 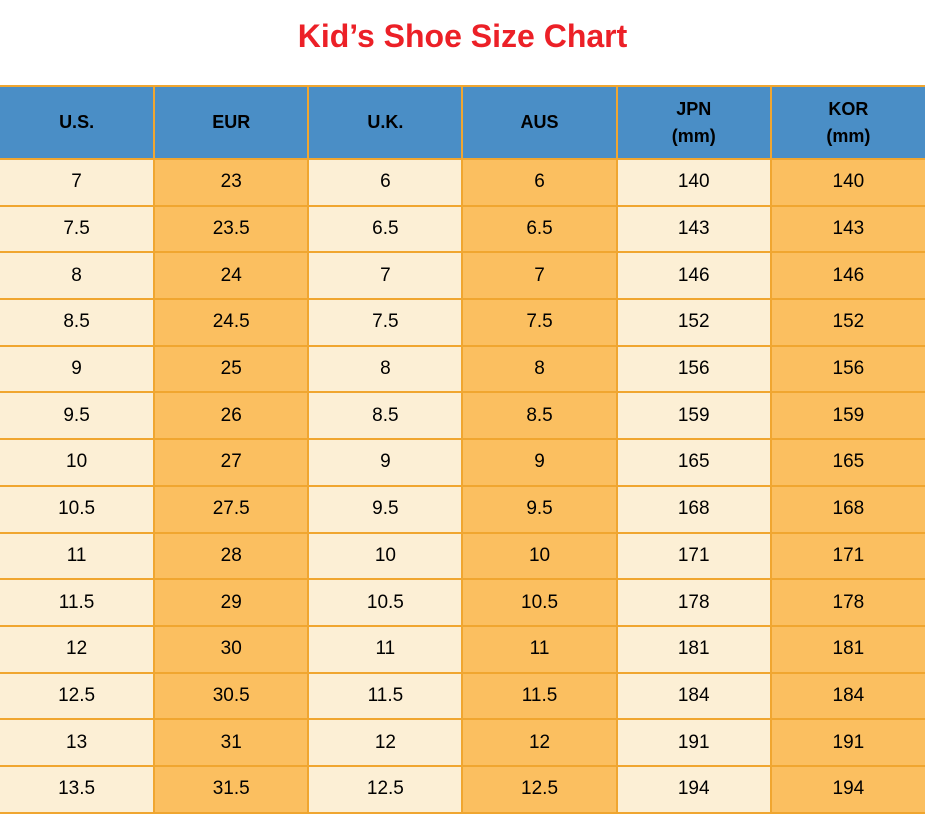 I want to click on table-cell: 23, so click(x=231, y=182).